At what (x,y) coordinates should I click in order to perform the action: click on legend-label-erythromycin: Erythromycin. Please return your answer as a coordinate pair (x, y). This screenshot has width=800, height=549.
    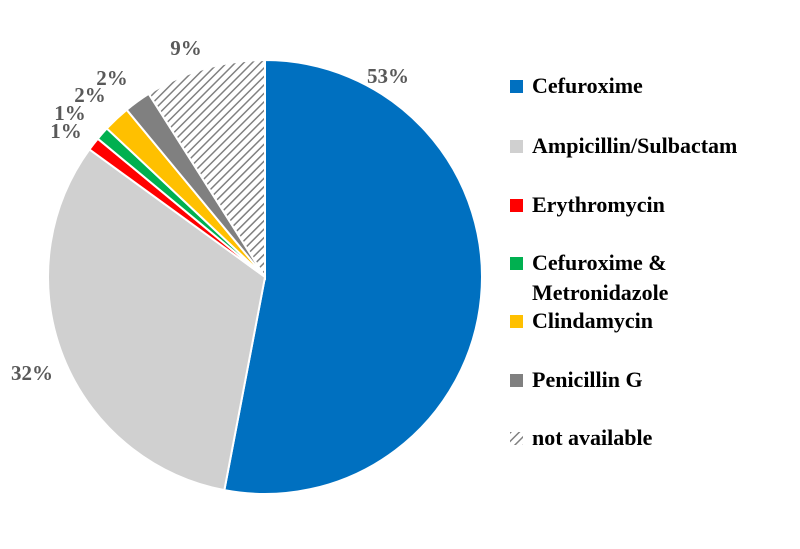
    Looking at the image, I should click on (598, 204).